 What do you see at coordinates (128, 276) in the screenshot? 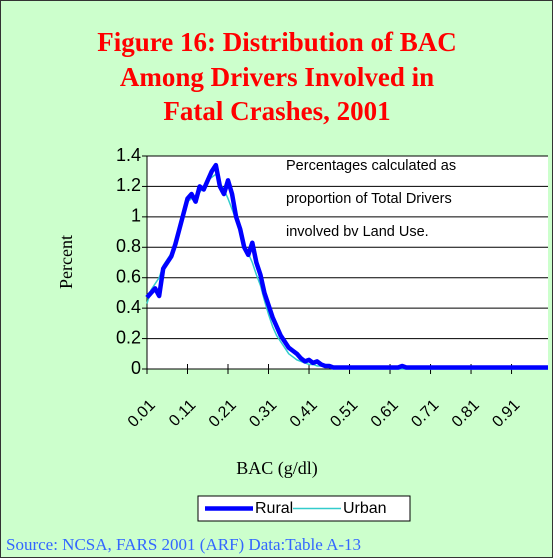
I see `y-tick-label: 0.6` at bounding box center [128, 276].